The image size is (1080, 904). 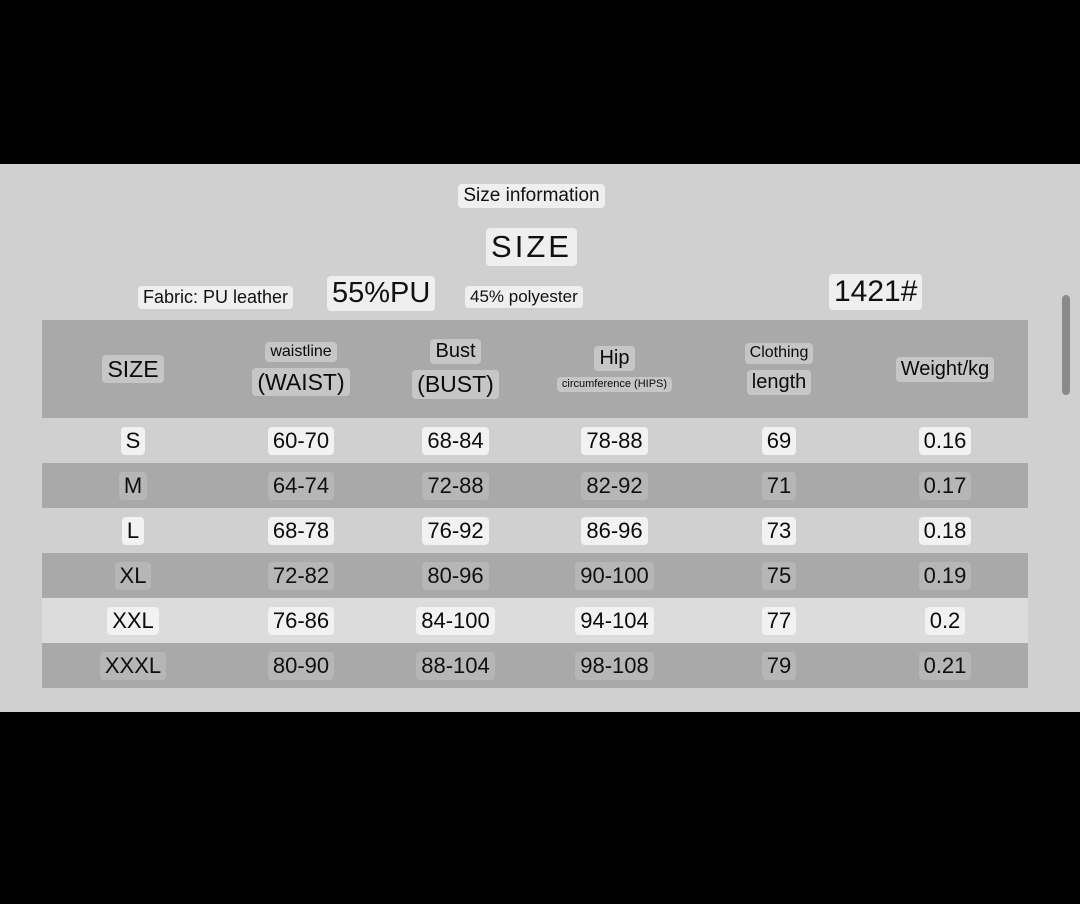 What do you see at coordinates (945, 530) in the screenshot?
I see `cell-weight-text: 0.18` at bounding box center [945, 530].